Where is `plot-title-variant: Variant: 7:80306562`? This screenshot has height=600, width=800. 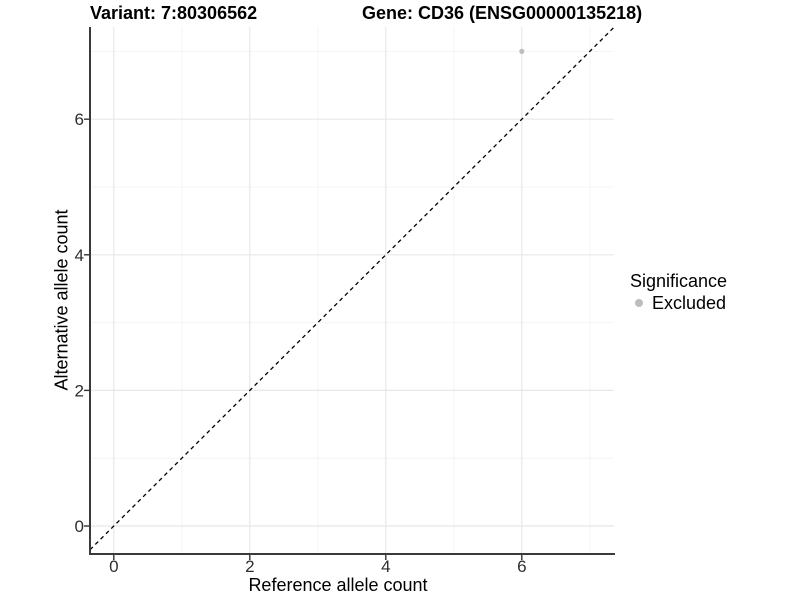
plot-title-variant: Variant: 7:80306562 is located at coordinates (174, 13).